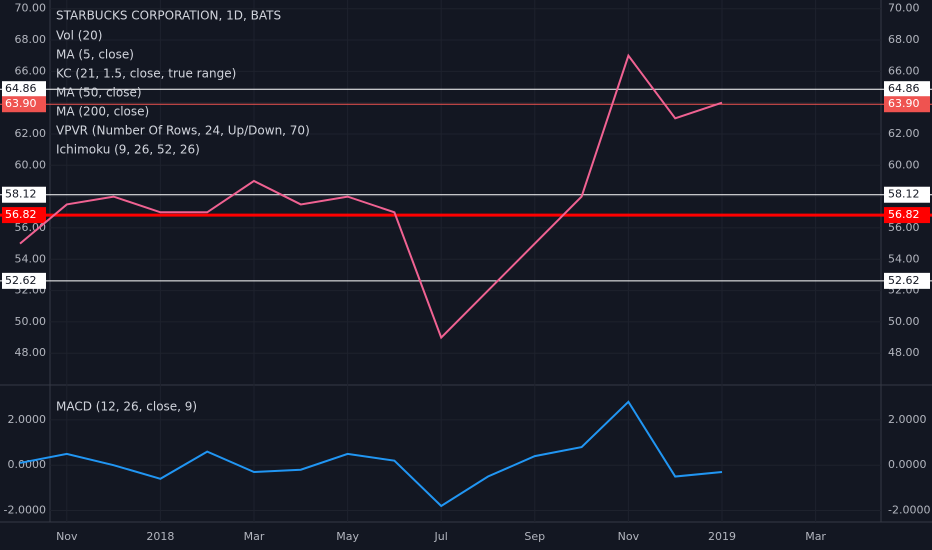 This screenshot has width=932, height=550. What do you see at coordinates (722, 536) in the screenshot?
I see `x-tick-label: 2019` at bounding box center [722, 536].